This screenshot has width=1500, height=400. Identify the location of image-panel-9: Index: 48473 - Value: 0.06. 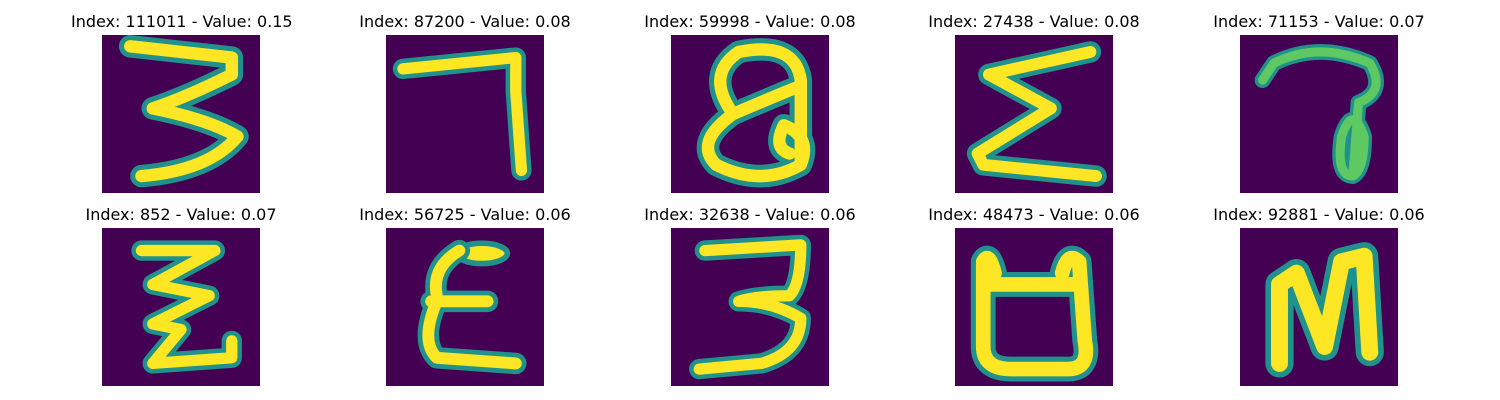
(1034, 300).